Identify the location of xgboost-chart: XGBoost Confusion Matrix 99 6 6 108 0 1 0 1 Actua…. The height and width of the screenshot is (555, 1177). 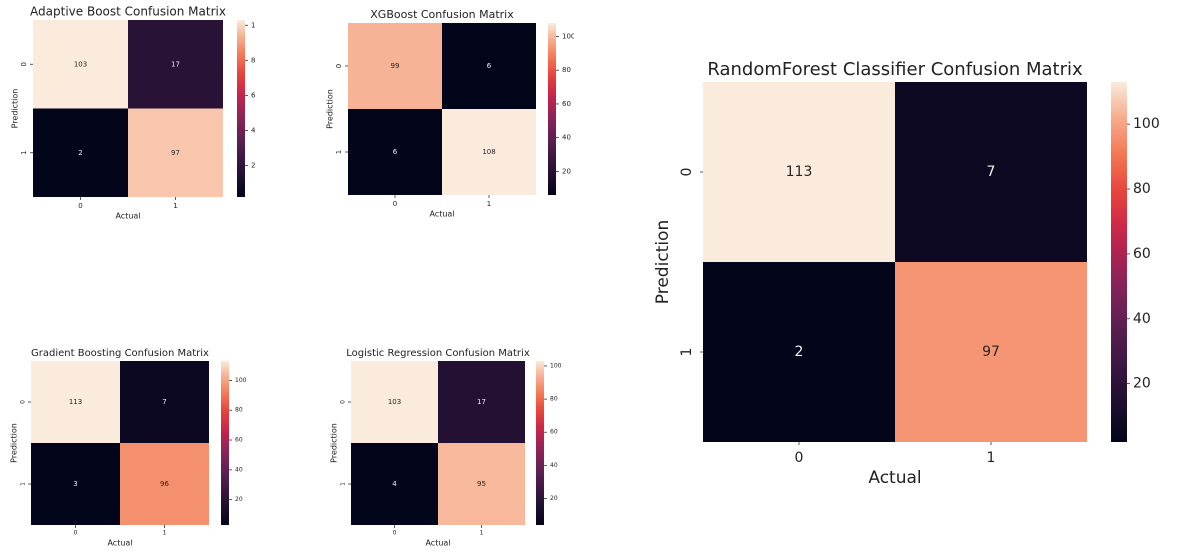
(451, 113).